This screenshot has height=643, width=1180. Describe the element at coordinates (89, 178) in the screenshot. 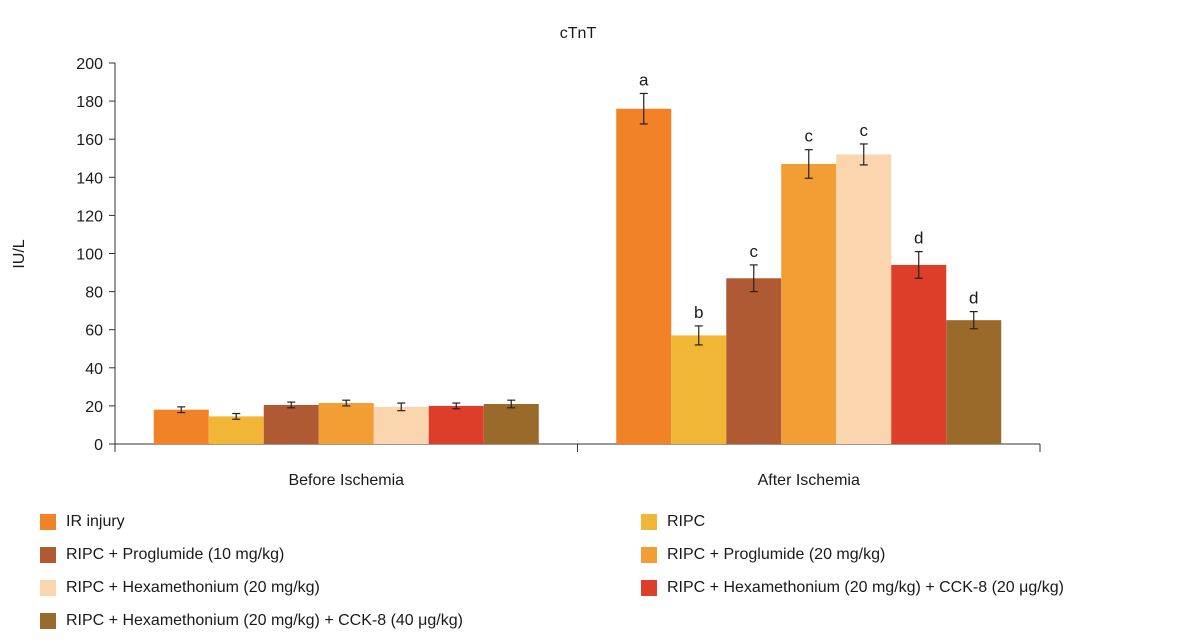

I see `y-tick-label: 140` at that location.